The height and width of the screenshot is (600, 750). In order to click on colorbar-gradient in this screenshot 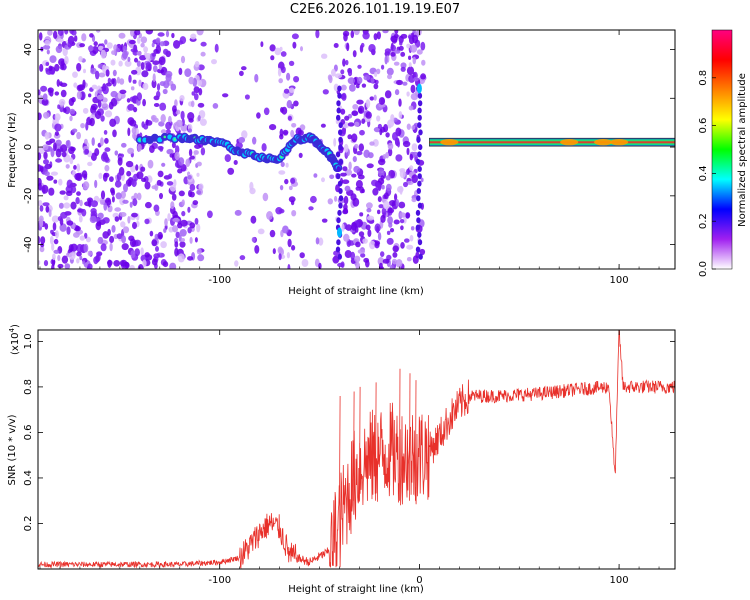, I will do `click(722, 149)`.